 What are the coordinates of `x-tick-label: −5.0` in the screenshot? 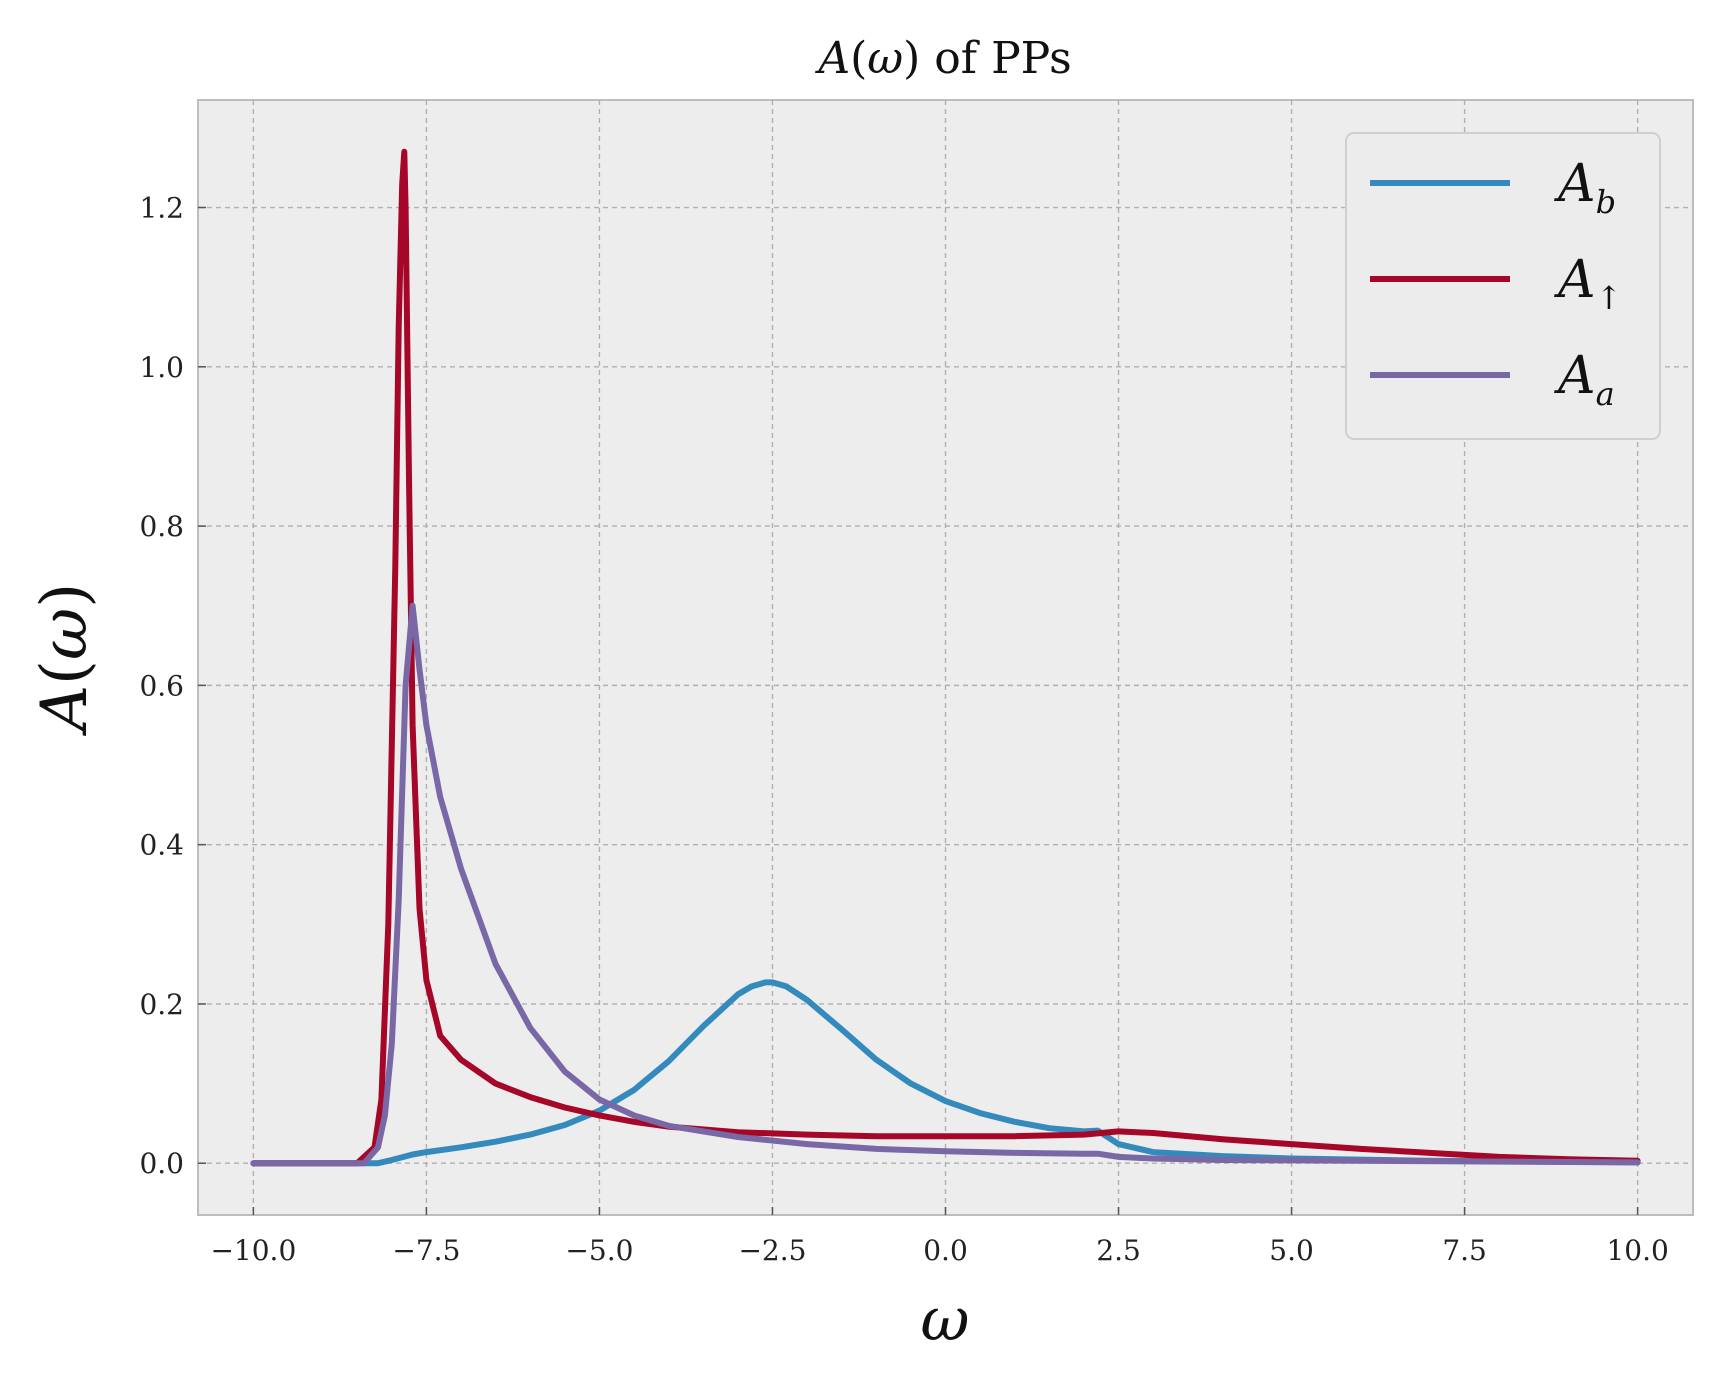 It's located at (599, 1250).